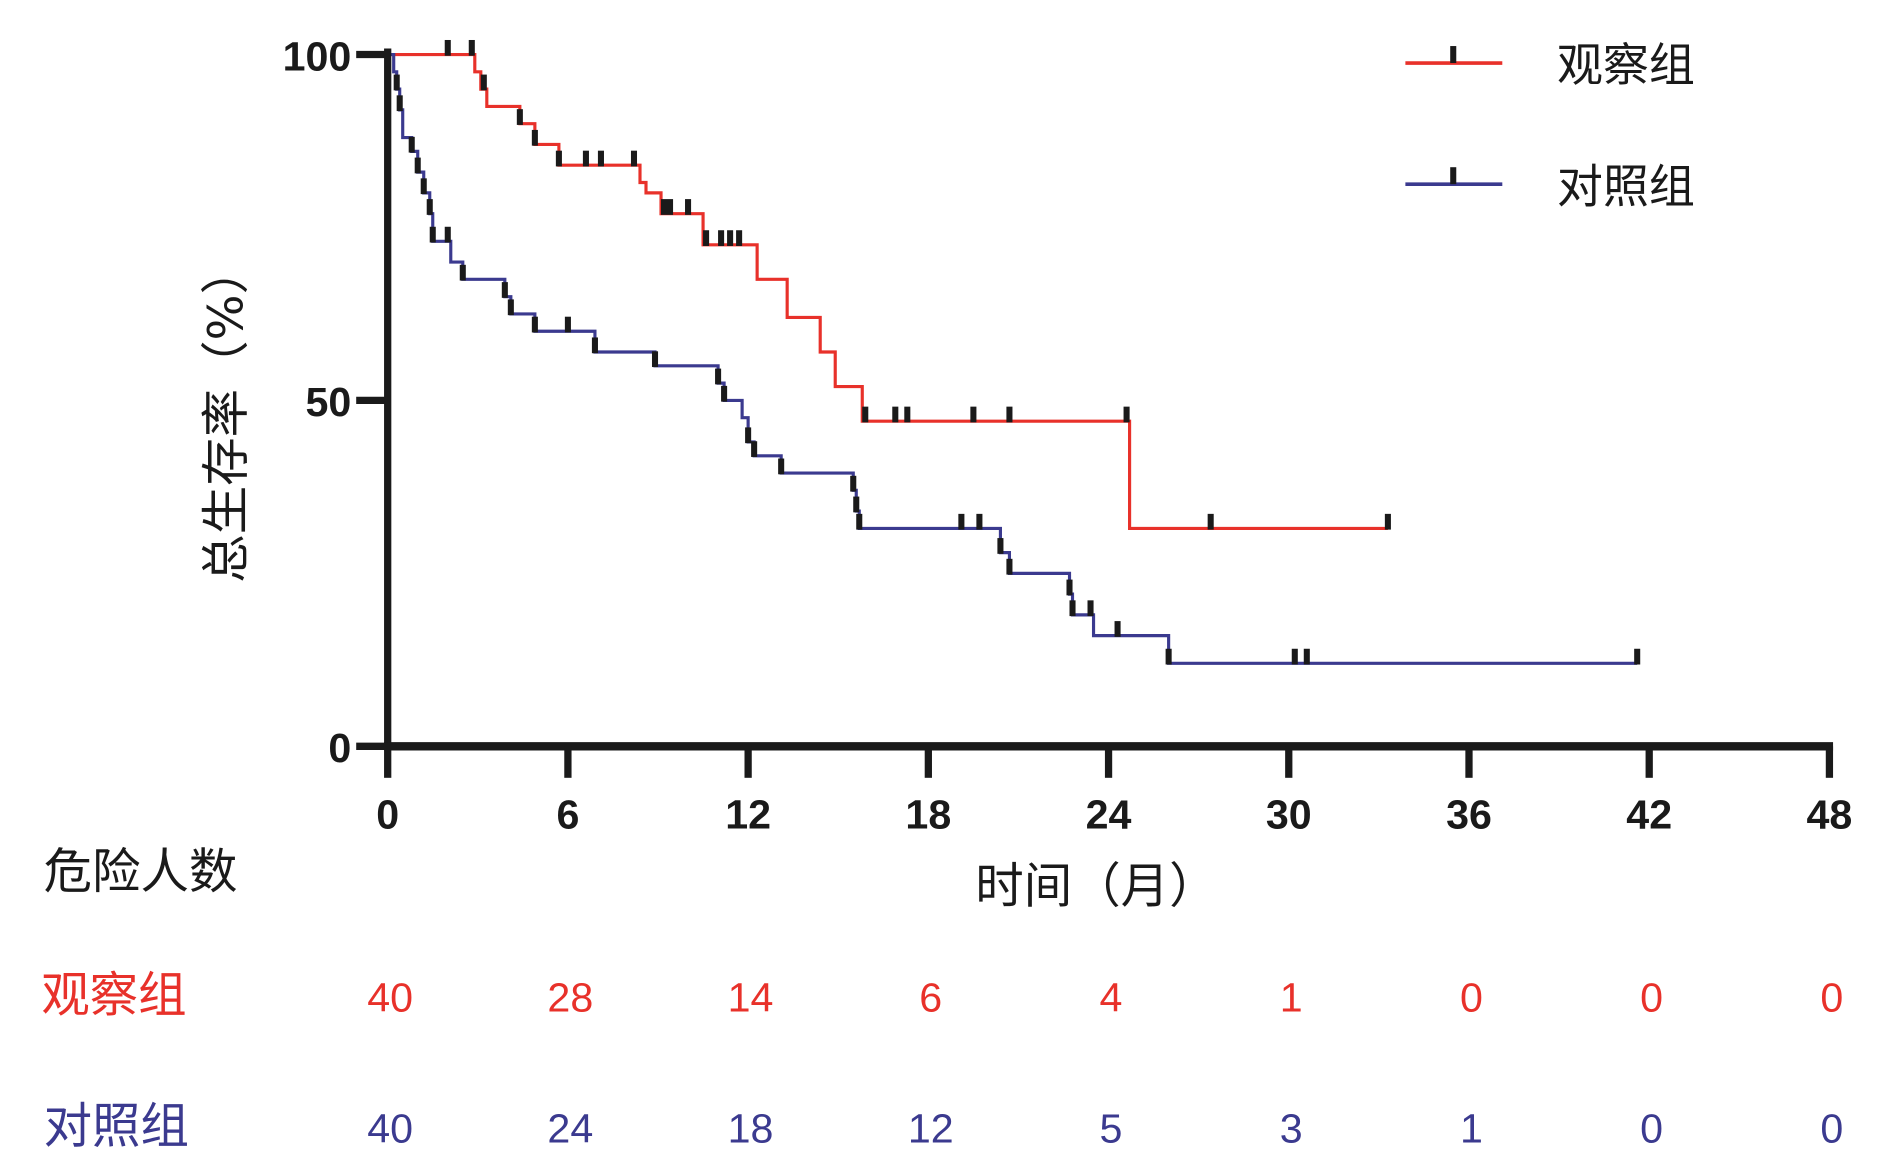 Image resolution: width=1890 pixels, height=1174 pixels. What do you see at coordinates (1289, 815) in the screenshot?
I see `x-tick-label: 30` at bounding box center [1289, 815].